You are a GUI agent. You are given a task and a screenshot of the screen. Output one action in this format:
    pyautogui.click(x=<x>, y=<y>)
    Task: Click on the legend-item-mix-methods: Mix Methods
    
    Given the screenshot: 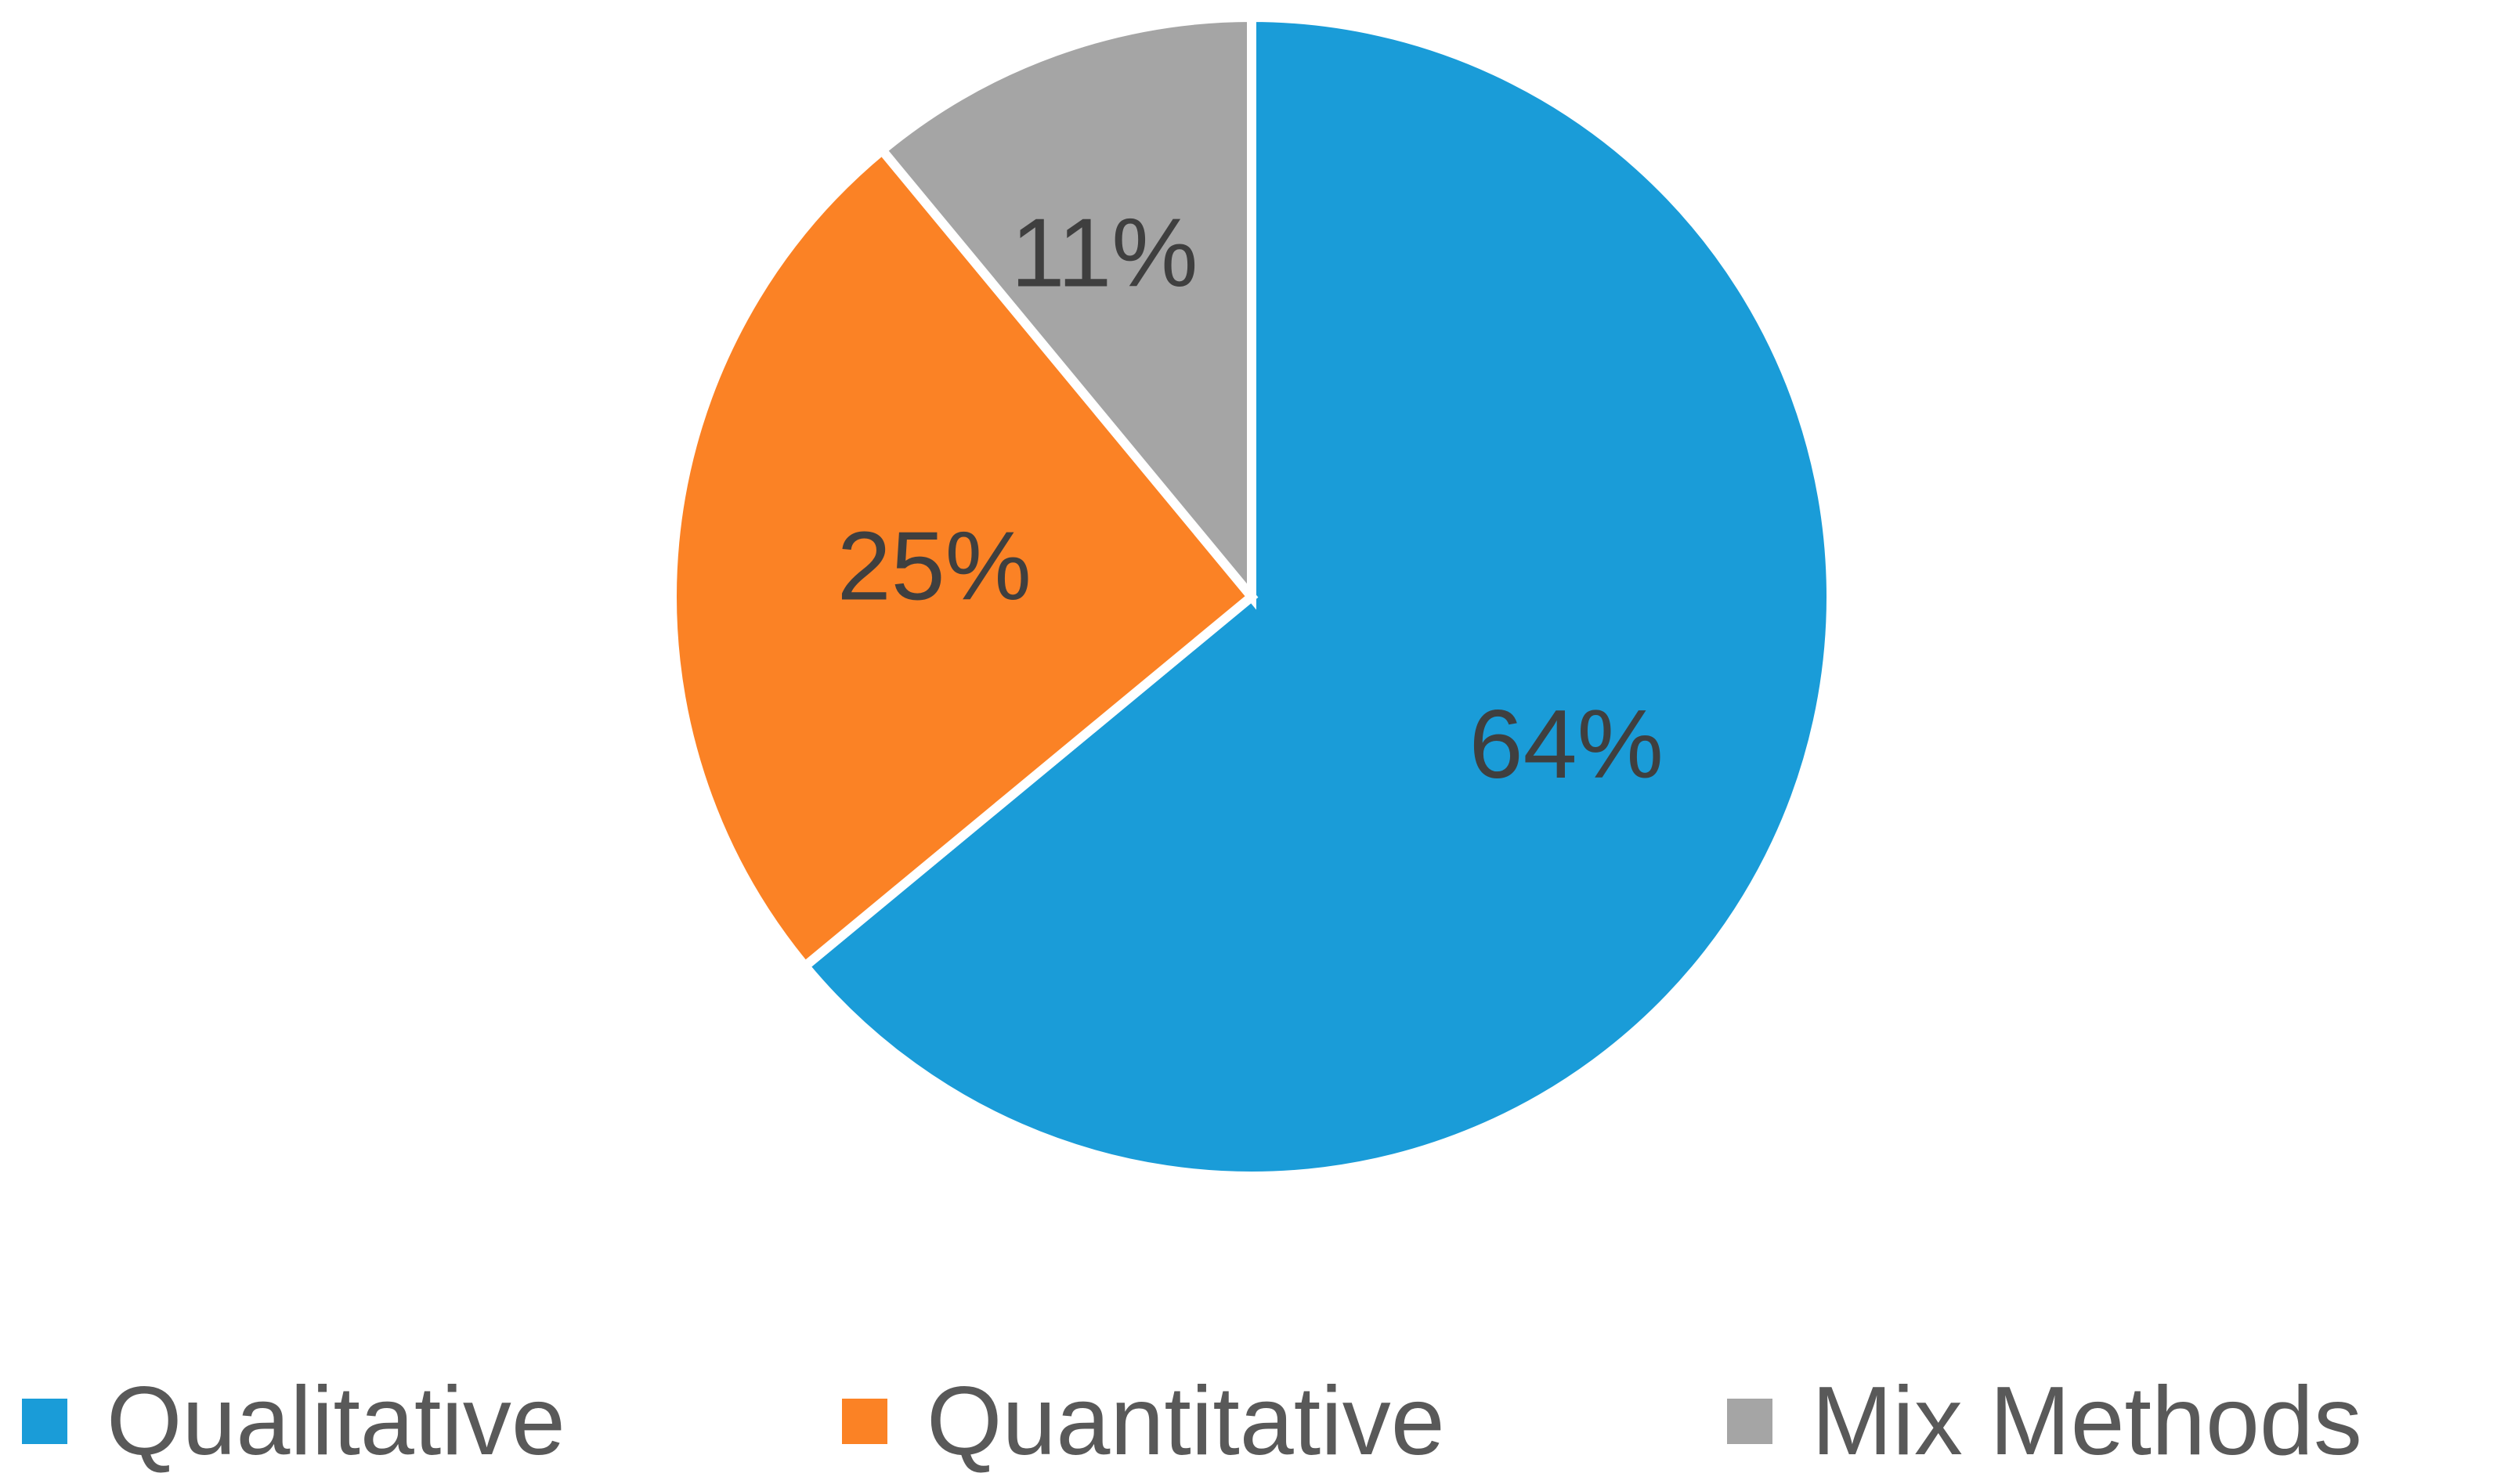 What is the action you would take?
    pyautogui.click(x=2044, y=1421)
    